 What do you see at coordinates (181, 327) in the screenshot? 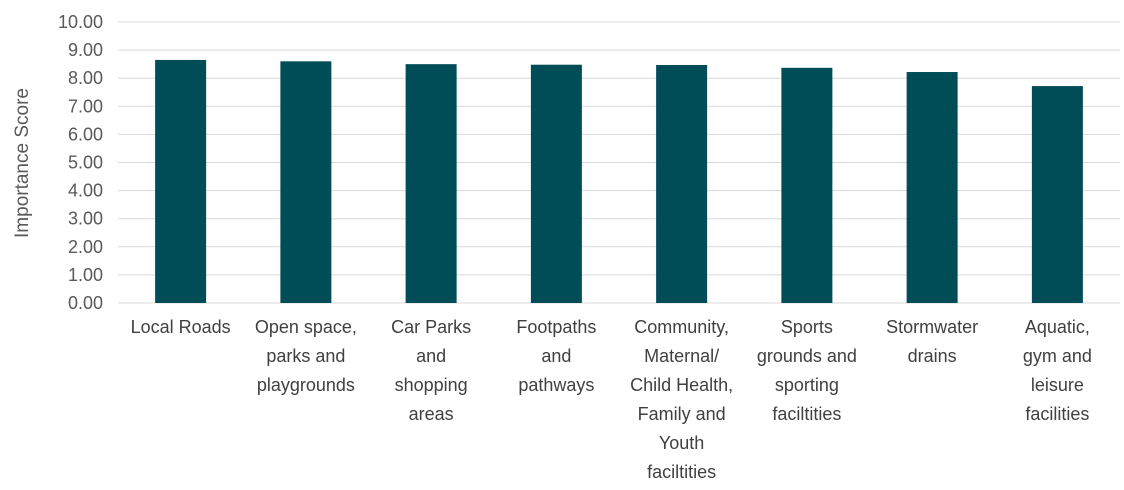
I see `x-category-label: Local Roads` at bounding box center [181, 327].